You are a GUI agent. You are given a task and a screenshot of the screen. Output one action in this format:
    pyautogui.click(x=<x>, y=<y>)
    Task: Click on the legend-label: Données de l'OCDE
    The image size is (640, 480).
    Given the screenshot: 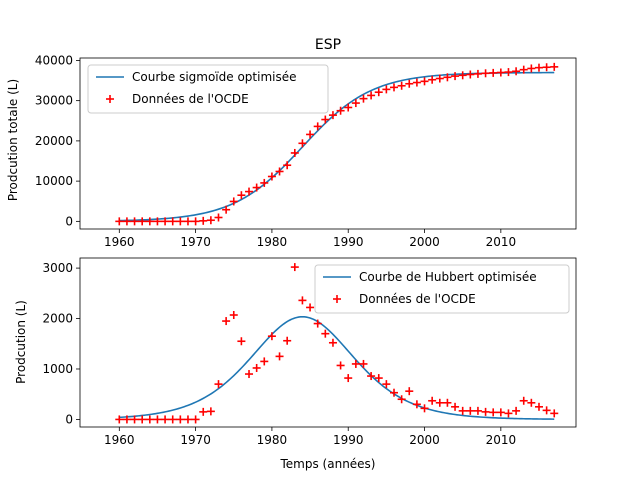 What is the action you would take?
    pyautogui.click(x=190, y=99)
    